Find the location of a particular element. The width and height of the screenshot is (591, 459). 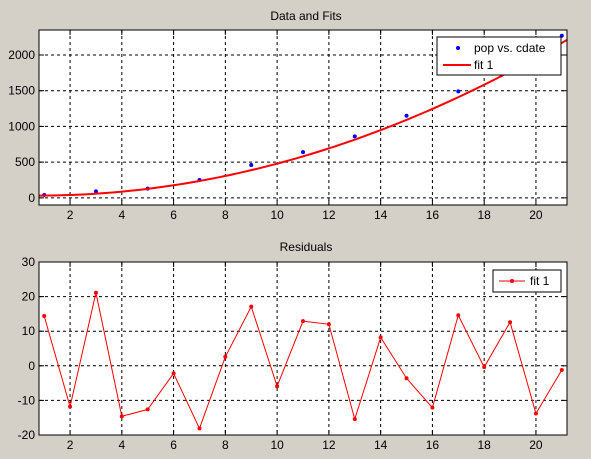

legend-marker-fit is located at coordinates (512, 281).